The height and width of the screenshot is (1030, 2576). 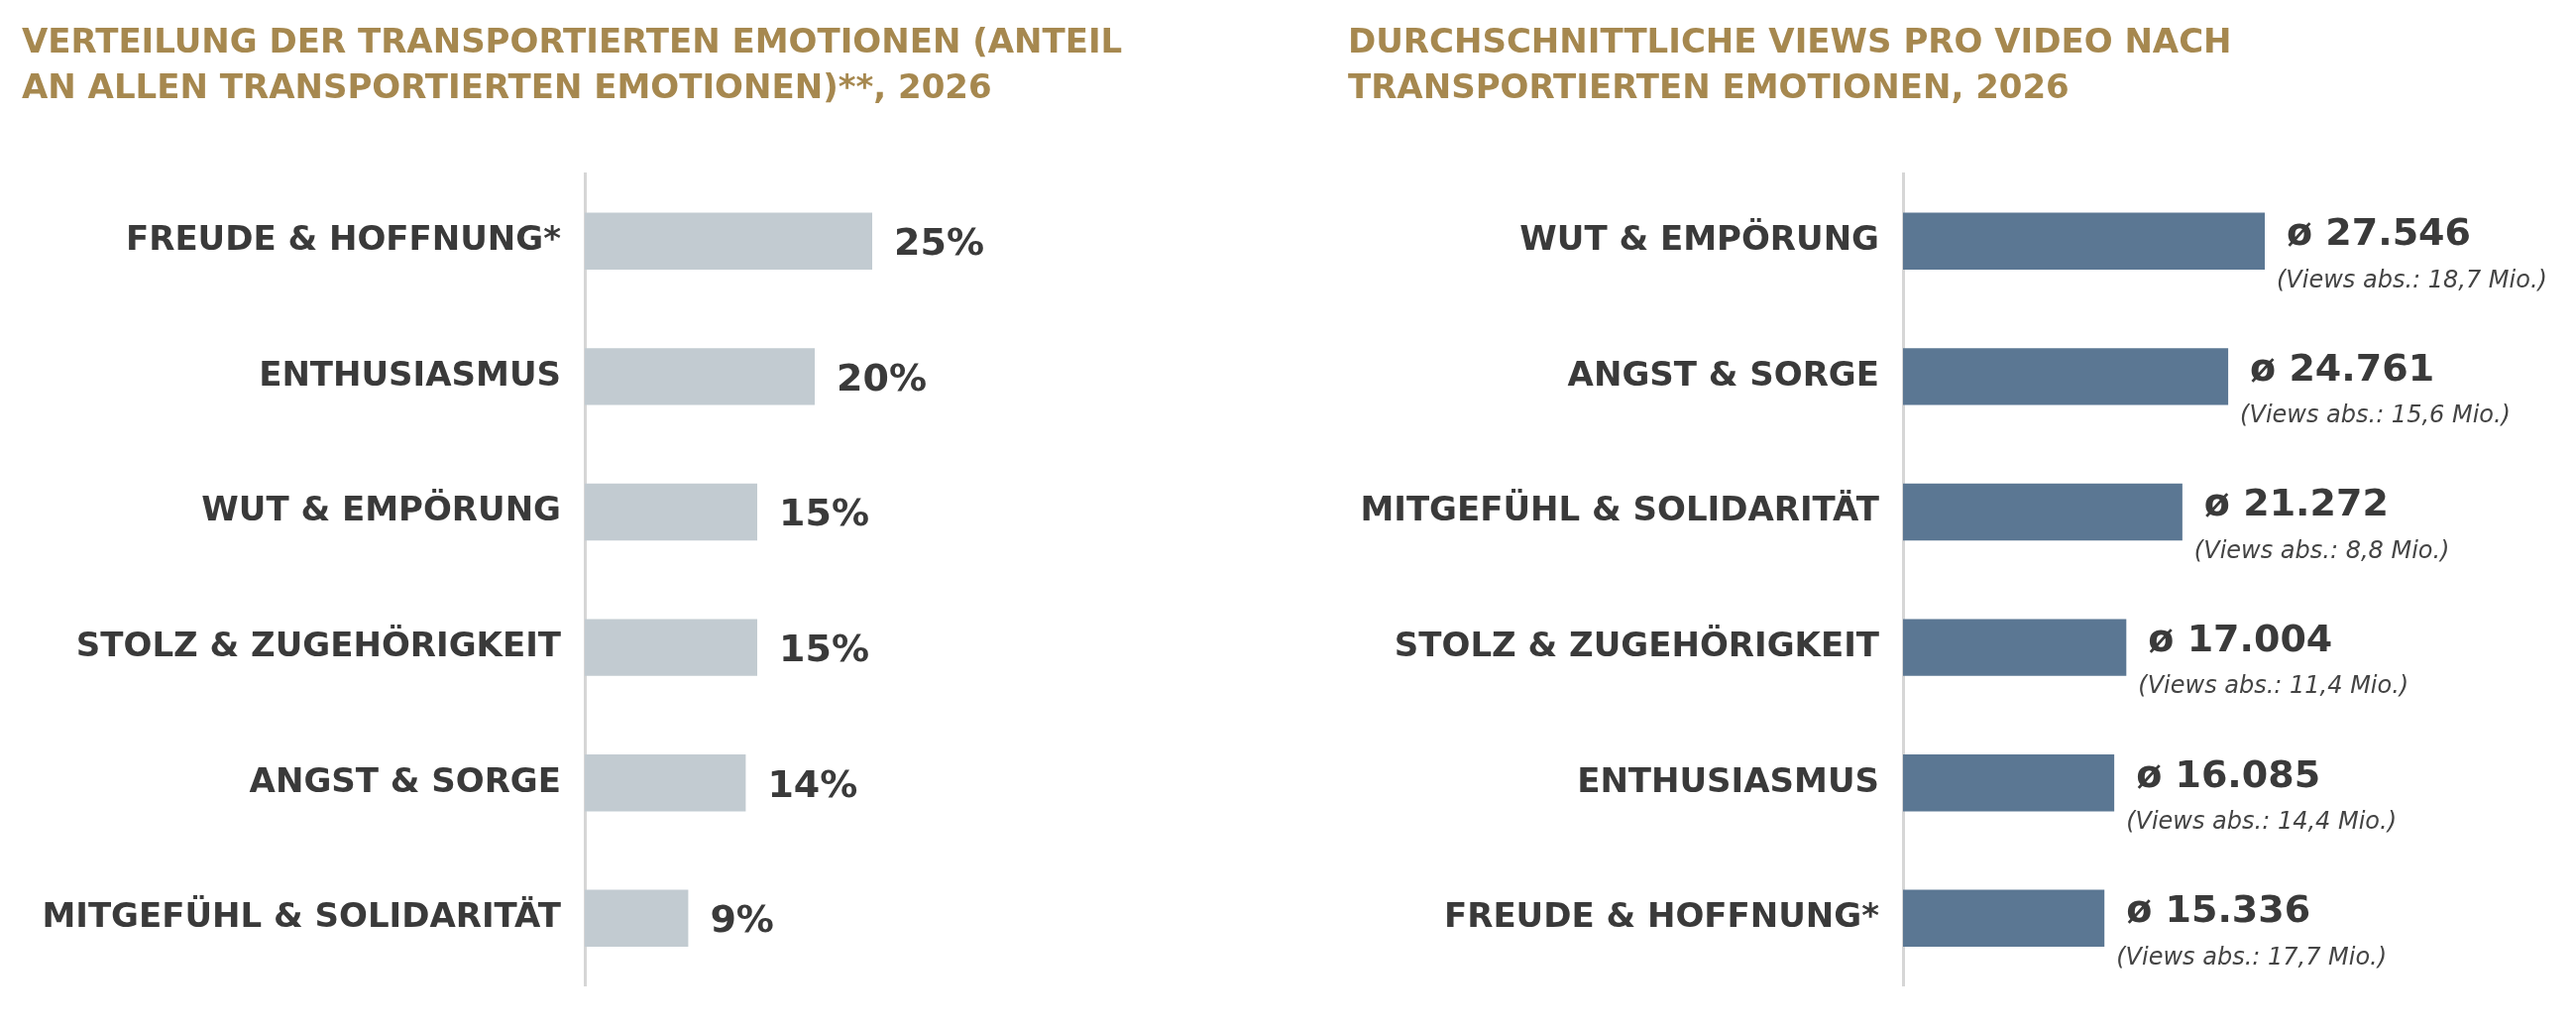 I want to click on annotation: (Views abs.: 8,8 Mio.), so click(x=2321, y=549).